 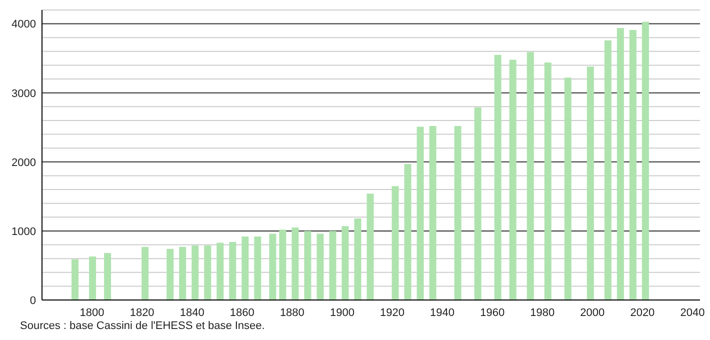 I want to click on source-note: Sources : base Cassini de l'EHESS et base Insee., so click(x=143, y=326).